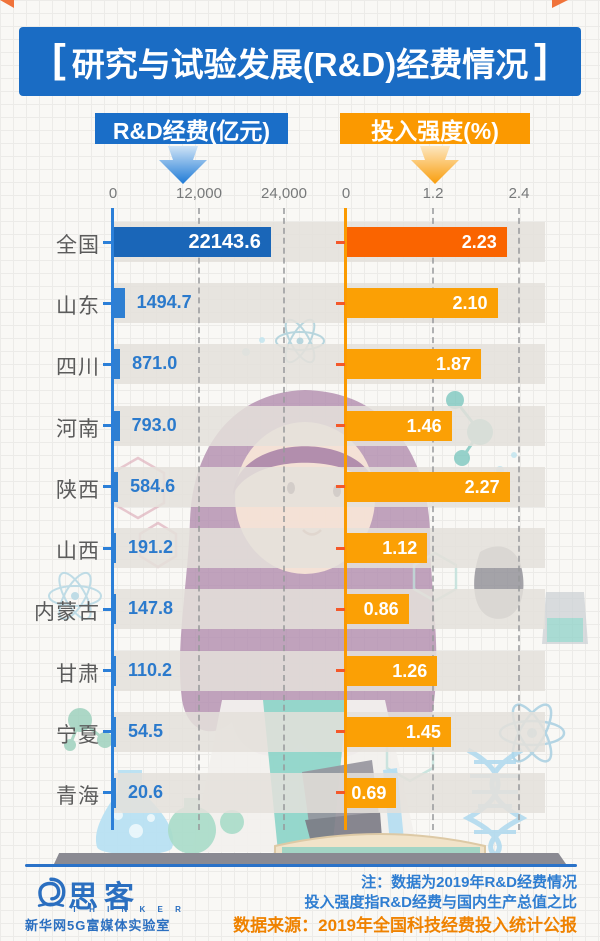  Describe the element at coordinates (67, 613) in the screenshot. I see `category-label: 内蒙古` at that location.